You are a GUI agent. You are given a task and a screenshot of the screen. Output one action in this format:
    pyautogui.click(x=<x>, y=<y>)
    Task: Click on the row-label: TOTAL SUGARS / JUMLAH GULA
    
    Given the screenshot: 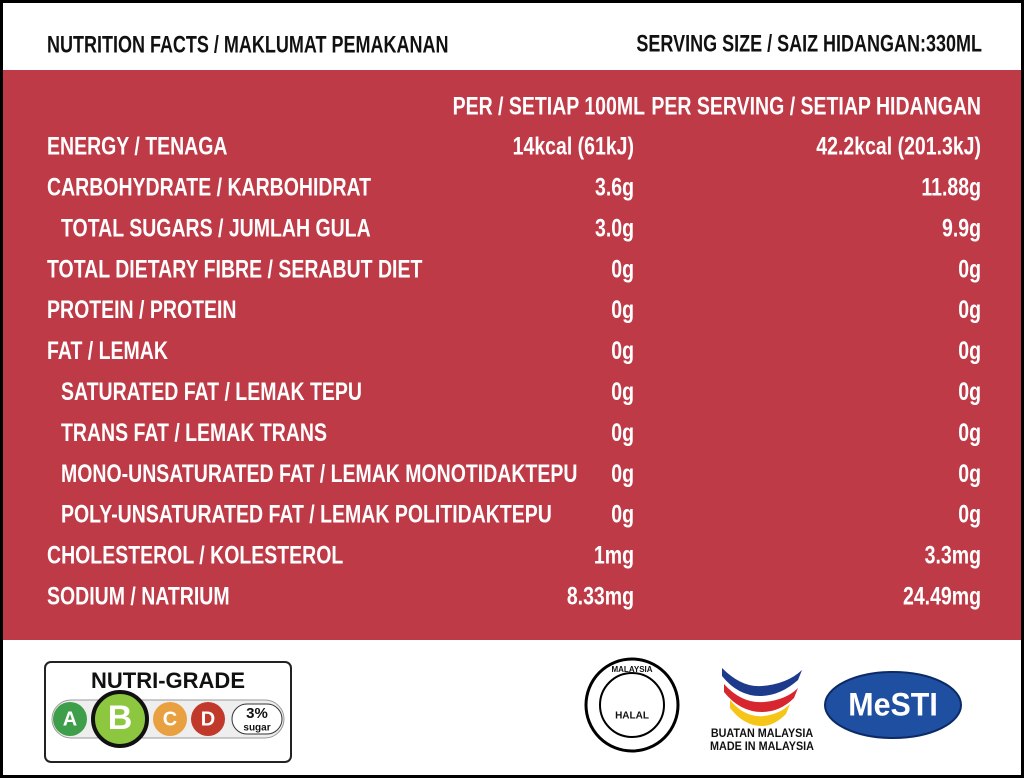 What is the action you would take?
    pyautogui.click(x=216, y=228)
    